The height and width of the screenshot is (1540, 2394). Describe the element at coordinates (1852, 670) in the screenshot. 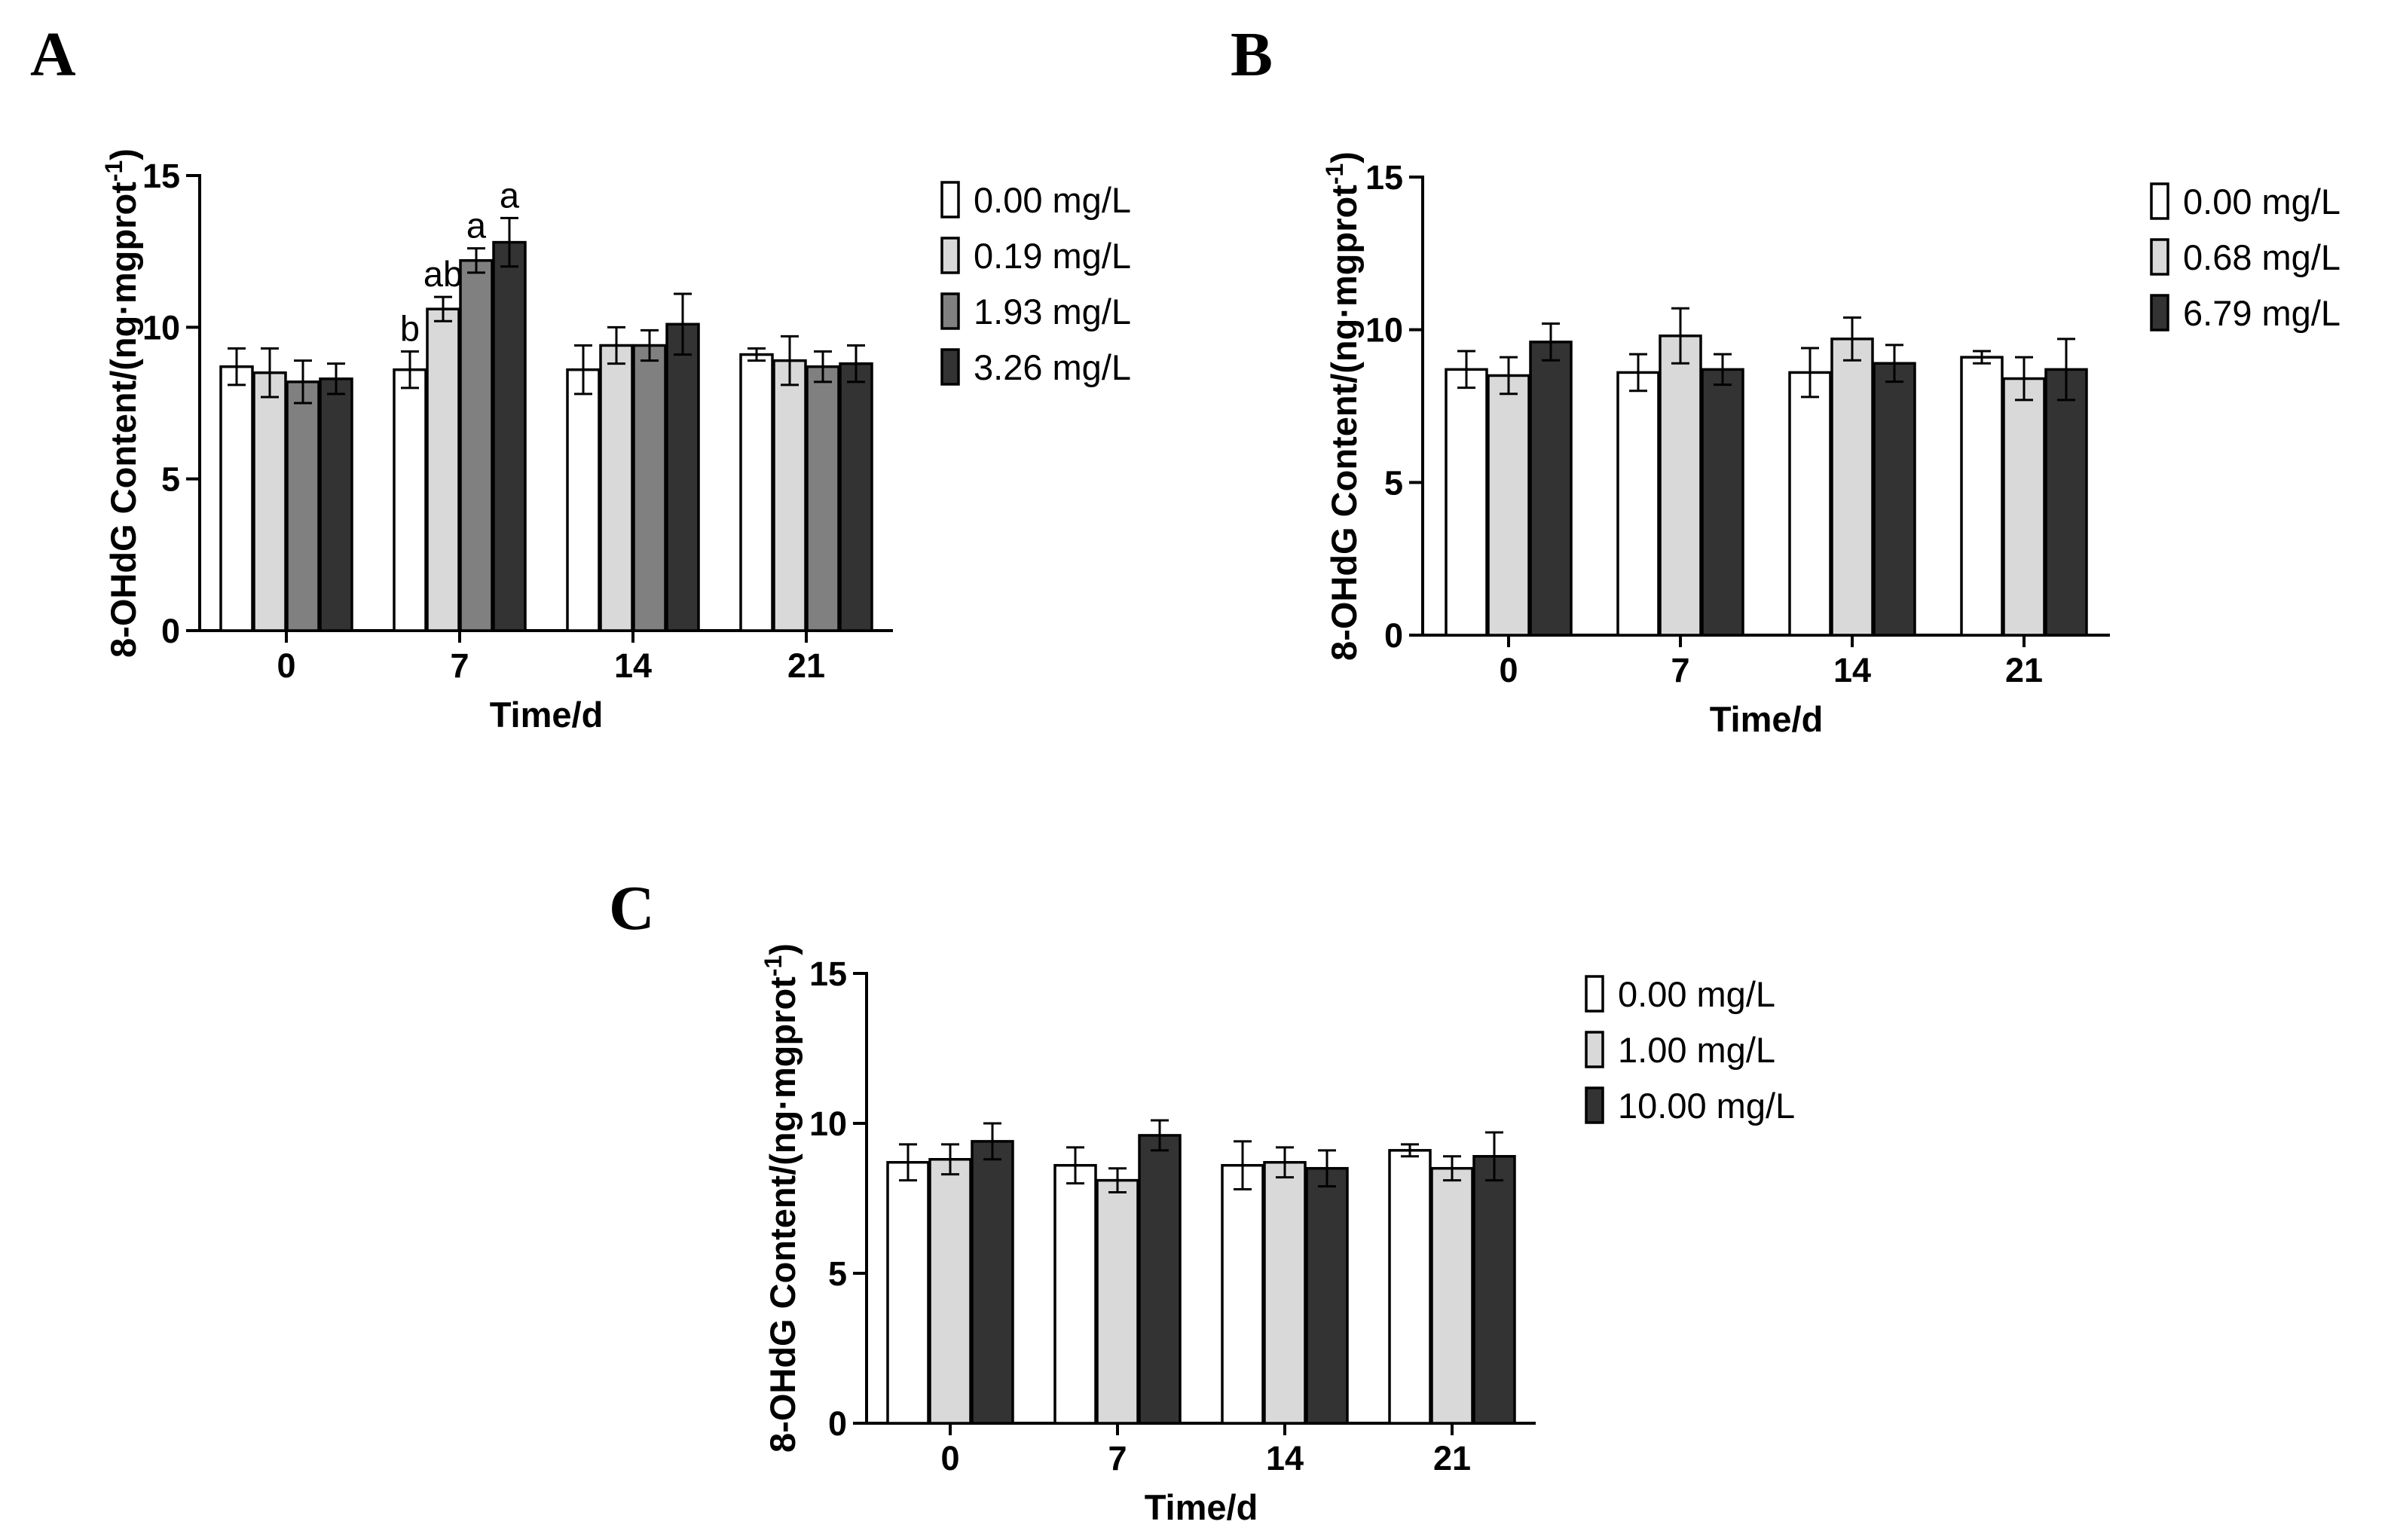

I see `panel-b-x-tick-label: 14` at that location.